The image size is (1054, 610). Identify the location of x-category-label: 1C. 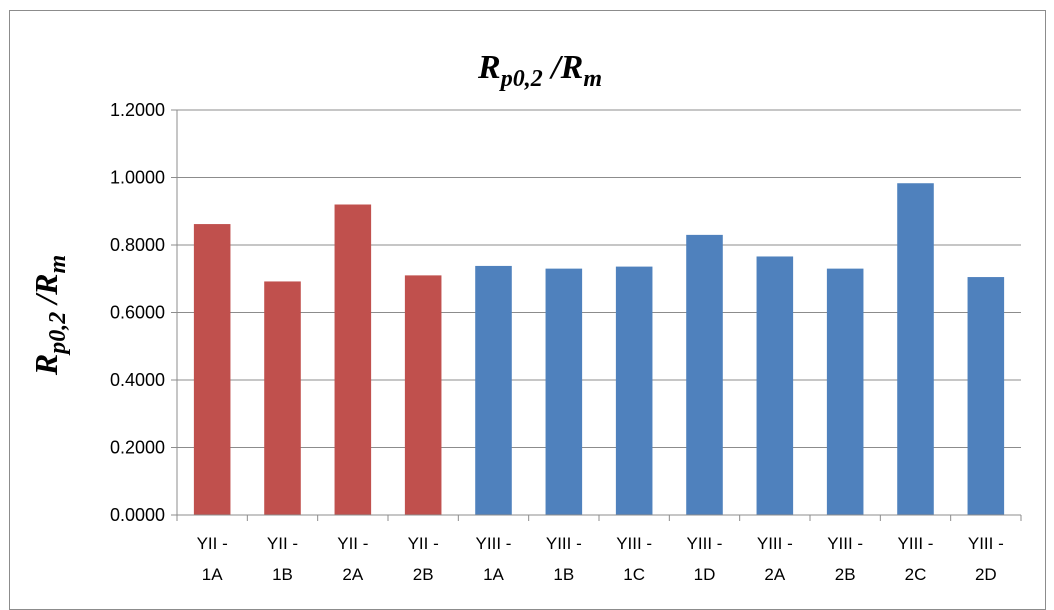
(634, 574).